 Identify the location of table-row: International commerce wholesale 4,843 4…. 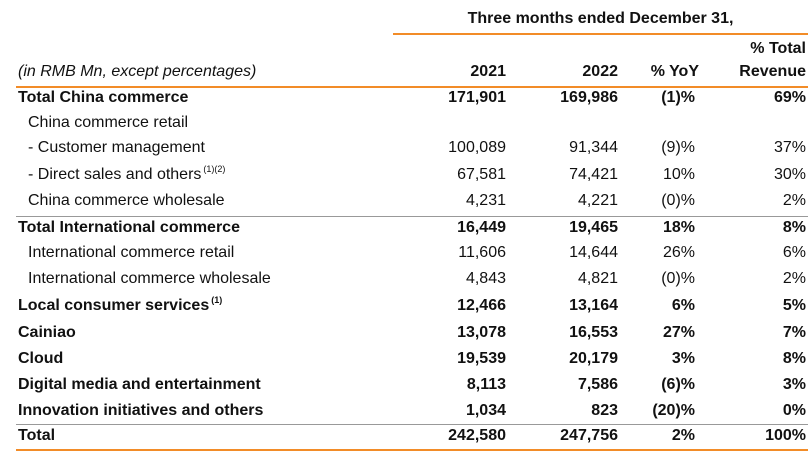
(412, 280).